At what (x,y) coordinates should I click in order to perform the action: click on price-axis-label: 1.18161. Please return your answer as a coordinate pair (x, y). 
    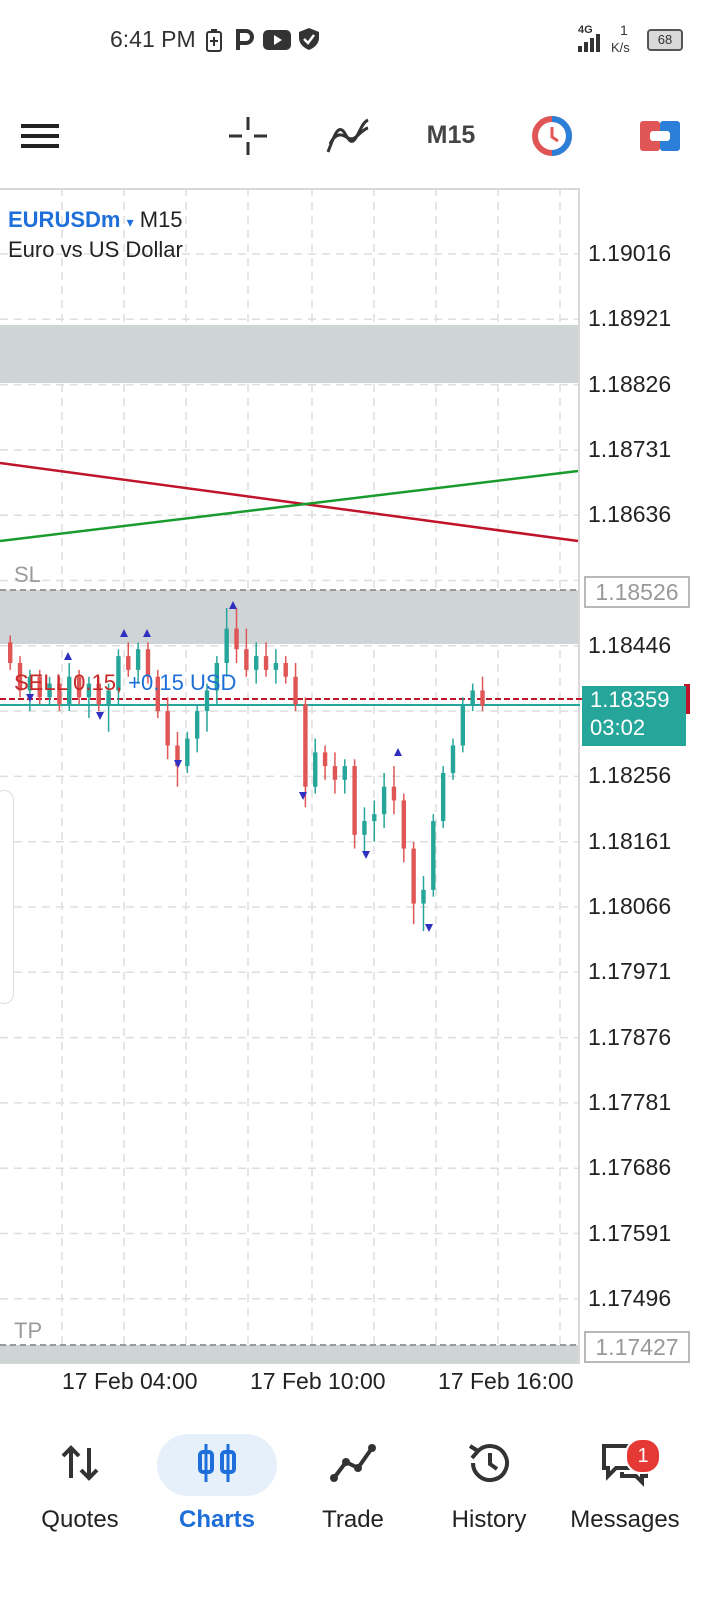
    Looking at the image, I should click on (630, 840).